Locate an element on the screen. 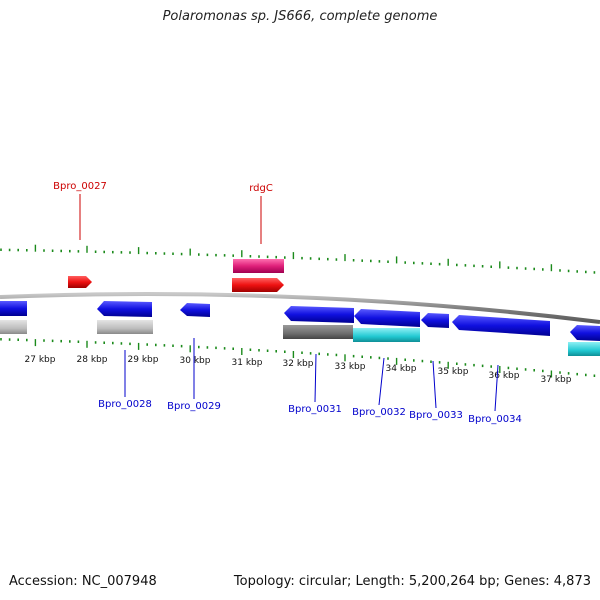  upper-tick-row is located at coordinates (298, 259).